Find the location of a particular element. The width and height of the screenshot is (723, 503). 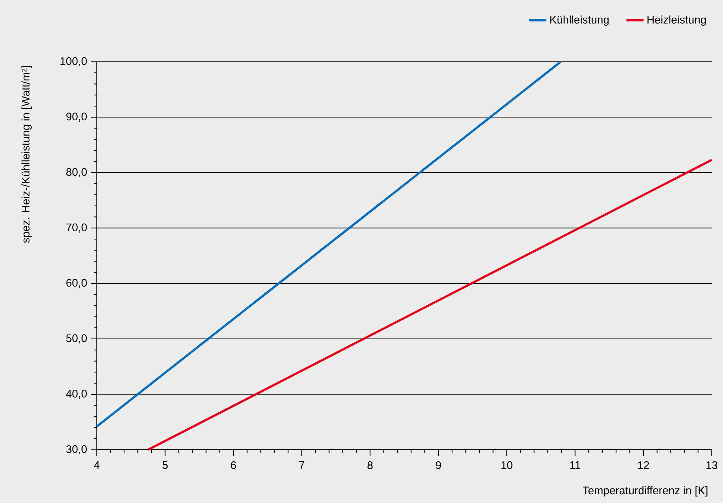

legend-label: Kühlleistung is located at coordinates (579, 21).